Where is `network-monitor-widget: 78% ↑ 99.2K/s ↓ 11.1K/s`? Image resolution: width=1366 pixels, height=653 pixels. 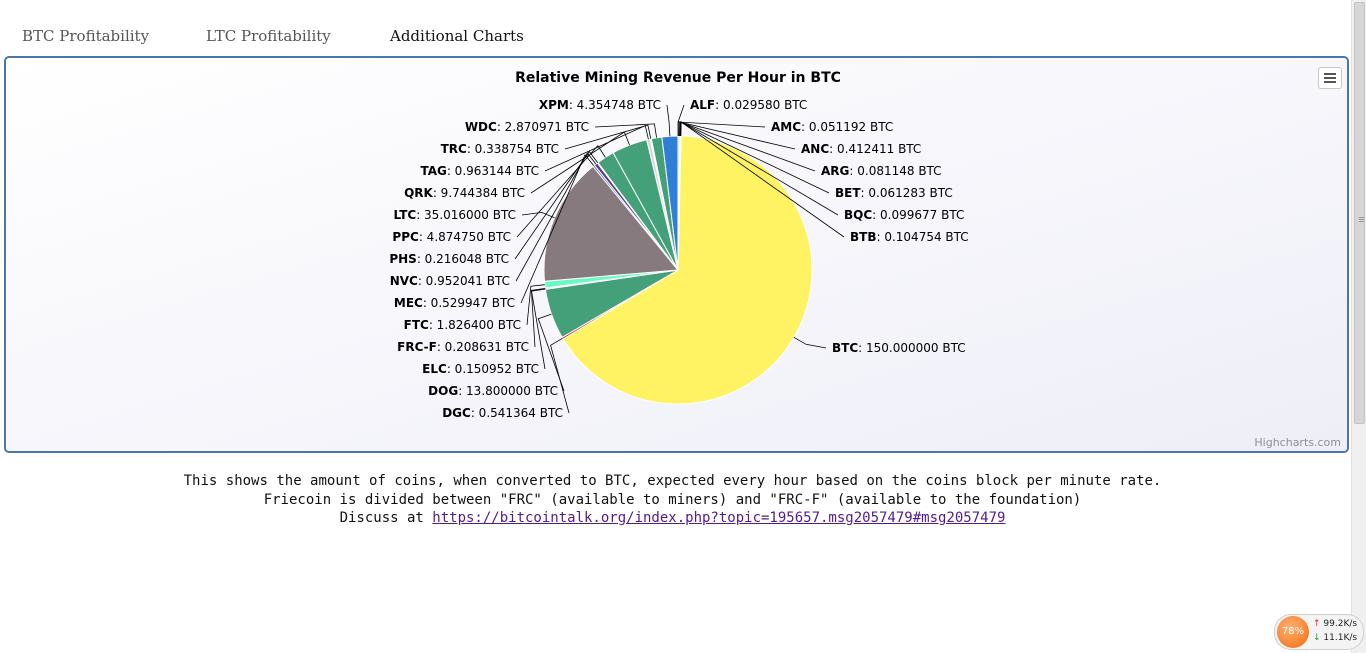
network-monitor-widget: 78% ↑ 99.2K/s ↓ 11.1K/s is located at coordinates (1319, 632).